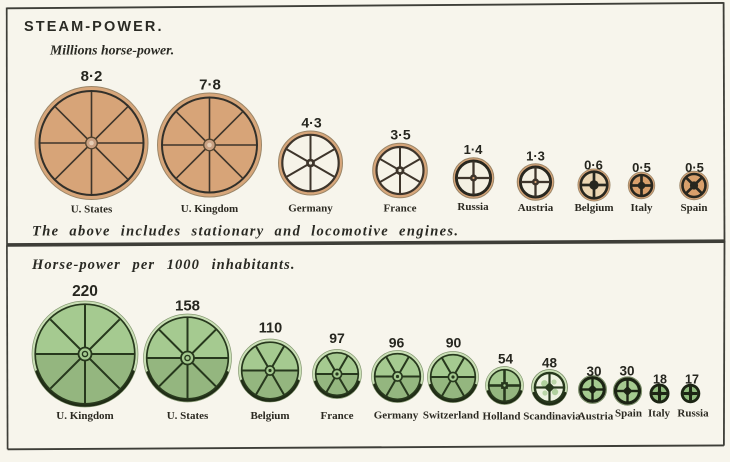  Describe the element at coordinates (94, 27) in the screenshot. I see `svg-text: STEAM-POWER.` at that location.